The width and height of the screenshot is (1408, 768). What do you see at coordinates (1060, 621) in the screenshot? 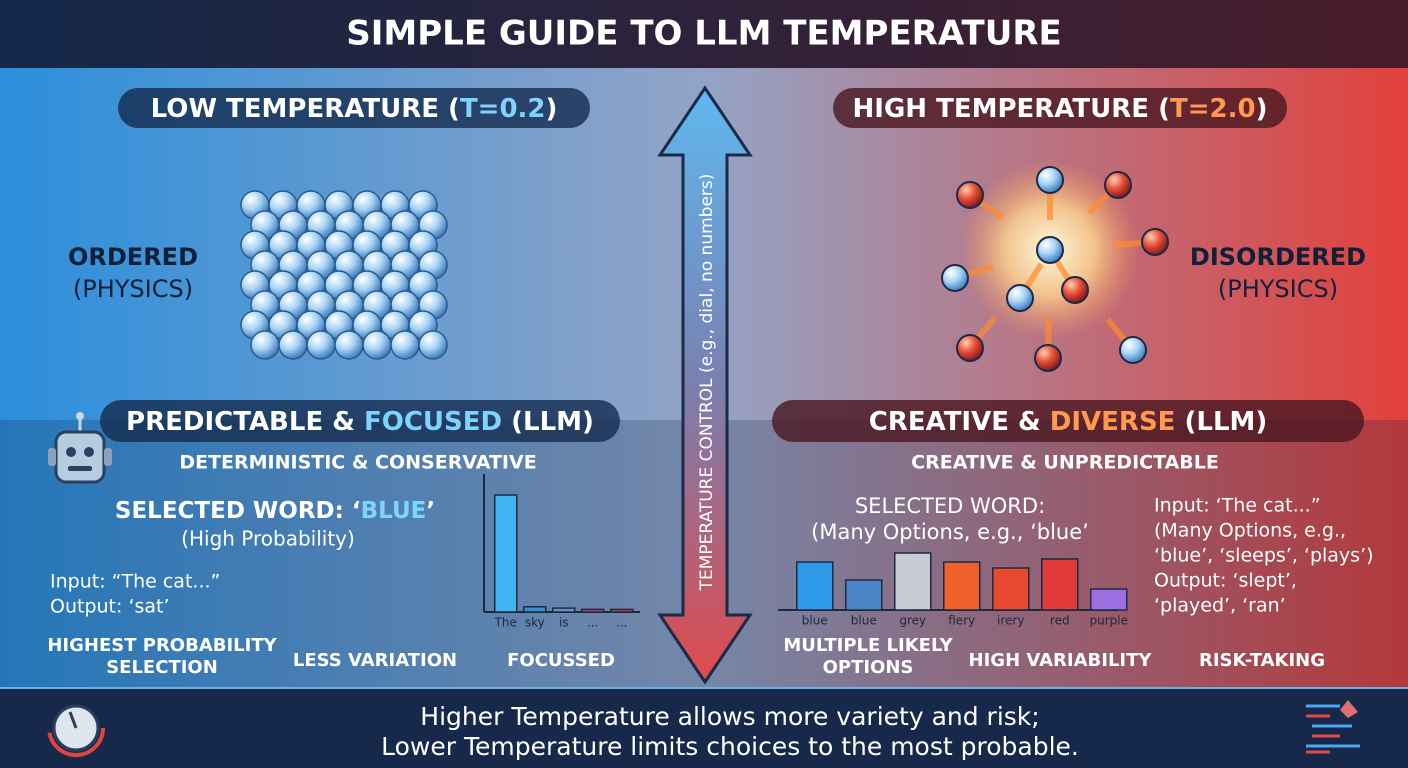
I see `bar-label: red` at bounding box center [1060, 621].